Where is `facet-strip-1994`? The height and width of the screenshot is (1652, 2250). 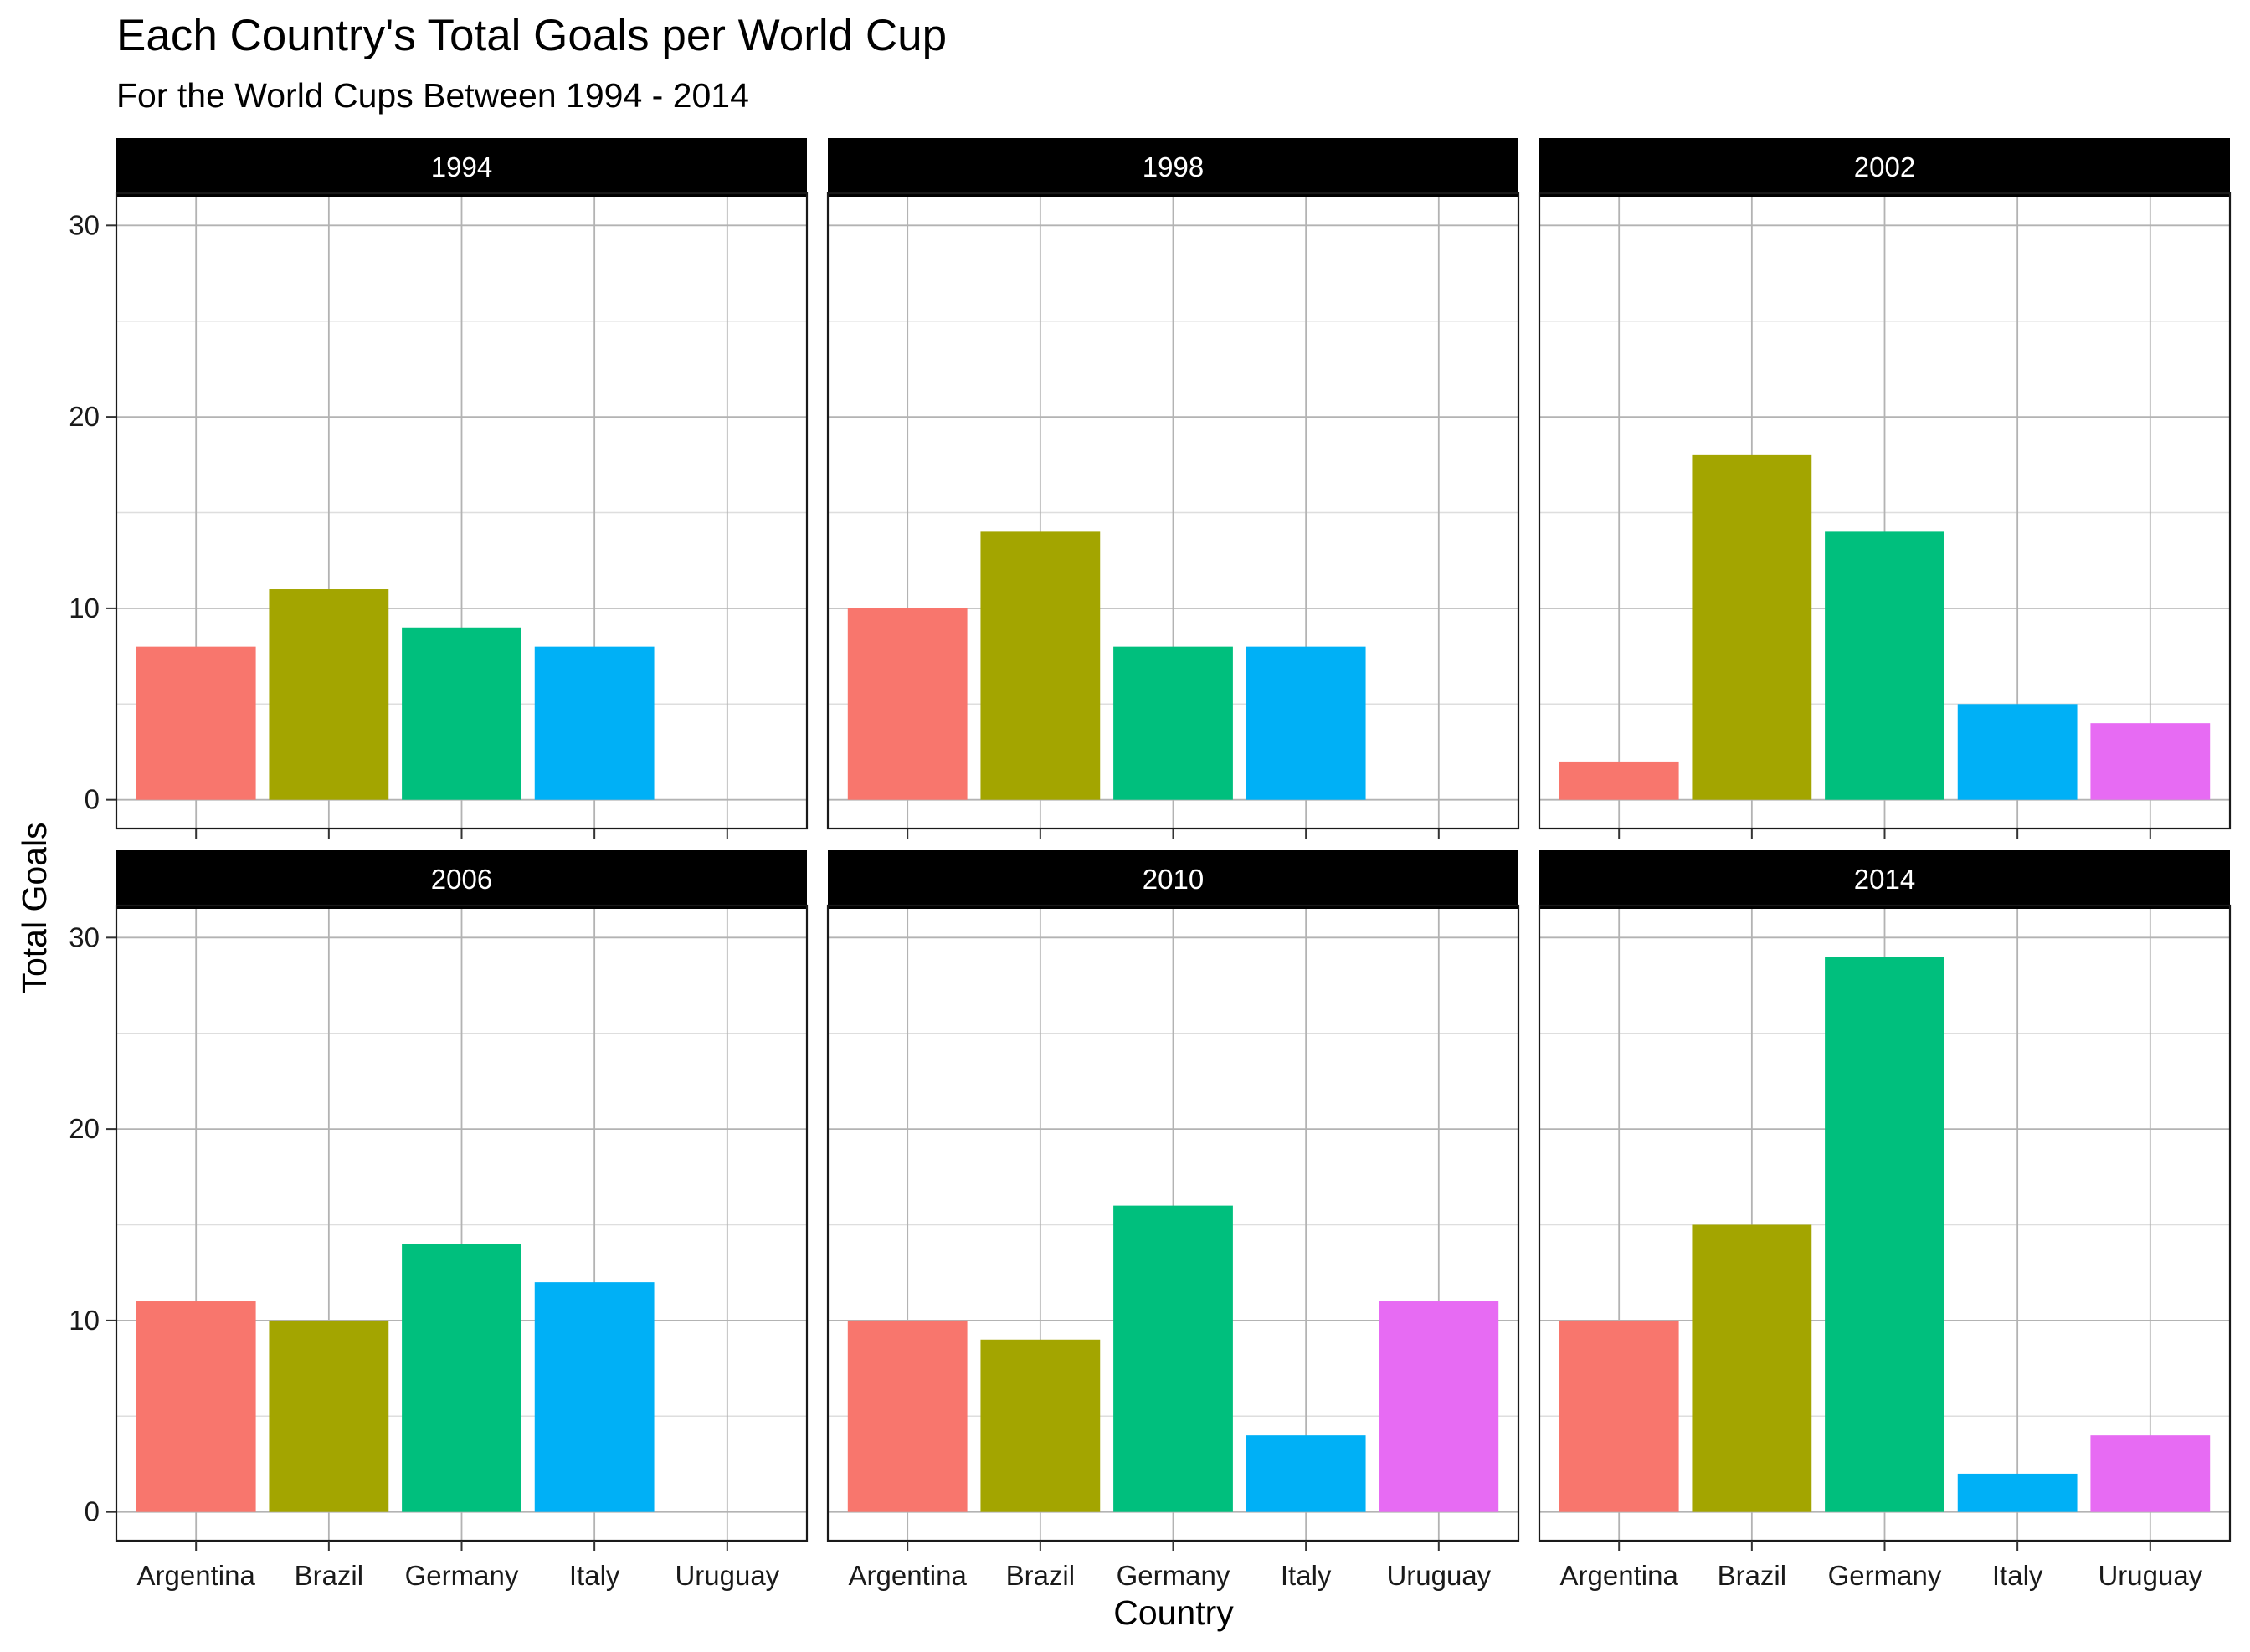 facet-strip-1994 is located at coordinates (462, 167).